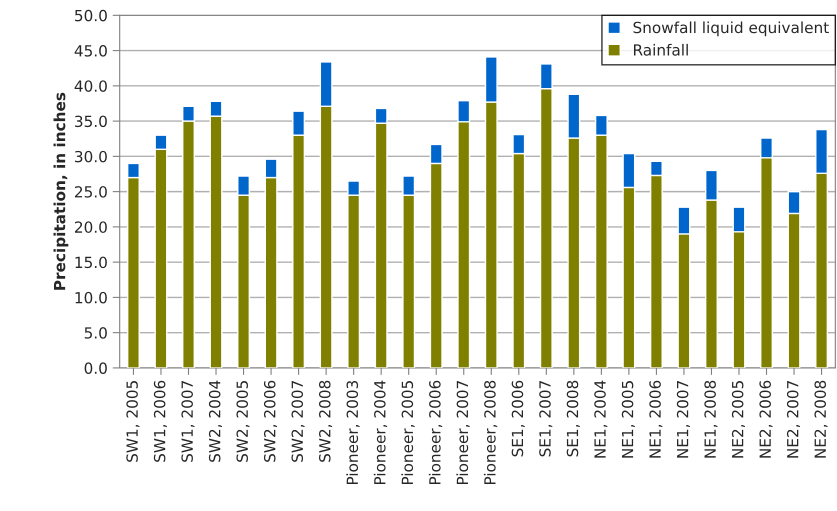  I want to click on x-tick-label: Pioneer, 2005, so click(408, 432).